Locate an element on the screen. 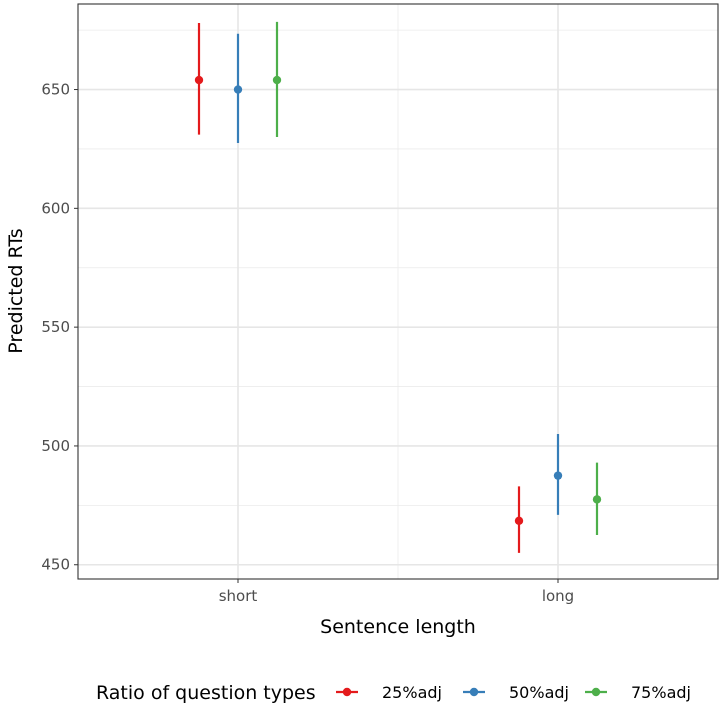 This screenshot has width=722, height=708. y-tick-label: 600 is located at coordinates (55, 208).